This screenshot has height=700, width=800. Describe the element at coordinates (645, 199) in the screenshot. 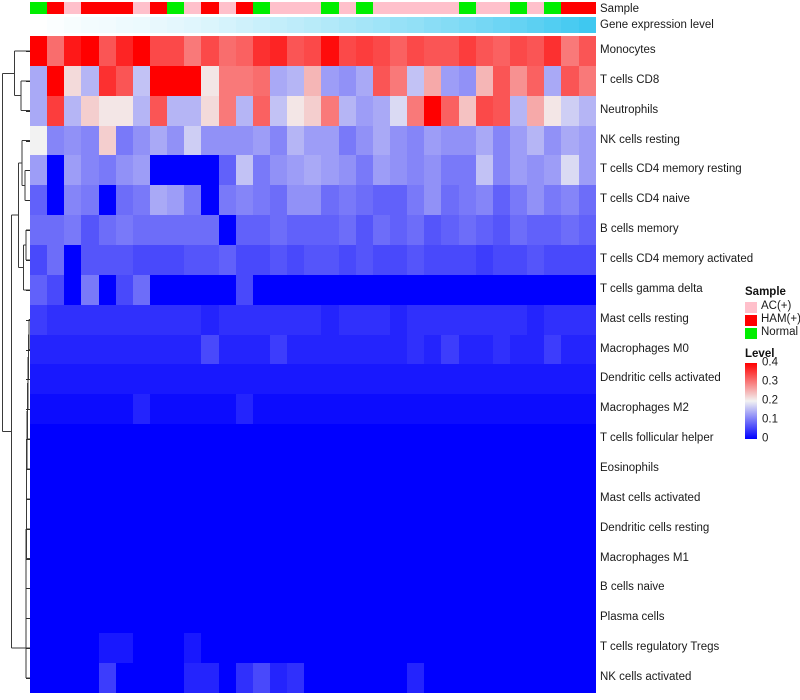

I see `row-label: T cells CD4 naive` at that location.